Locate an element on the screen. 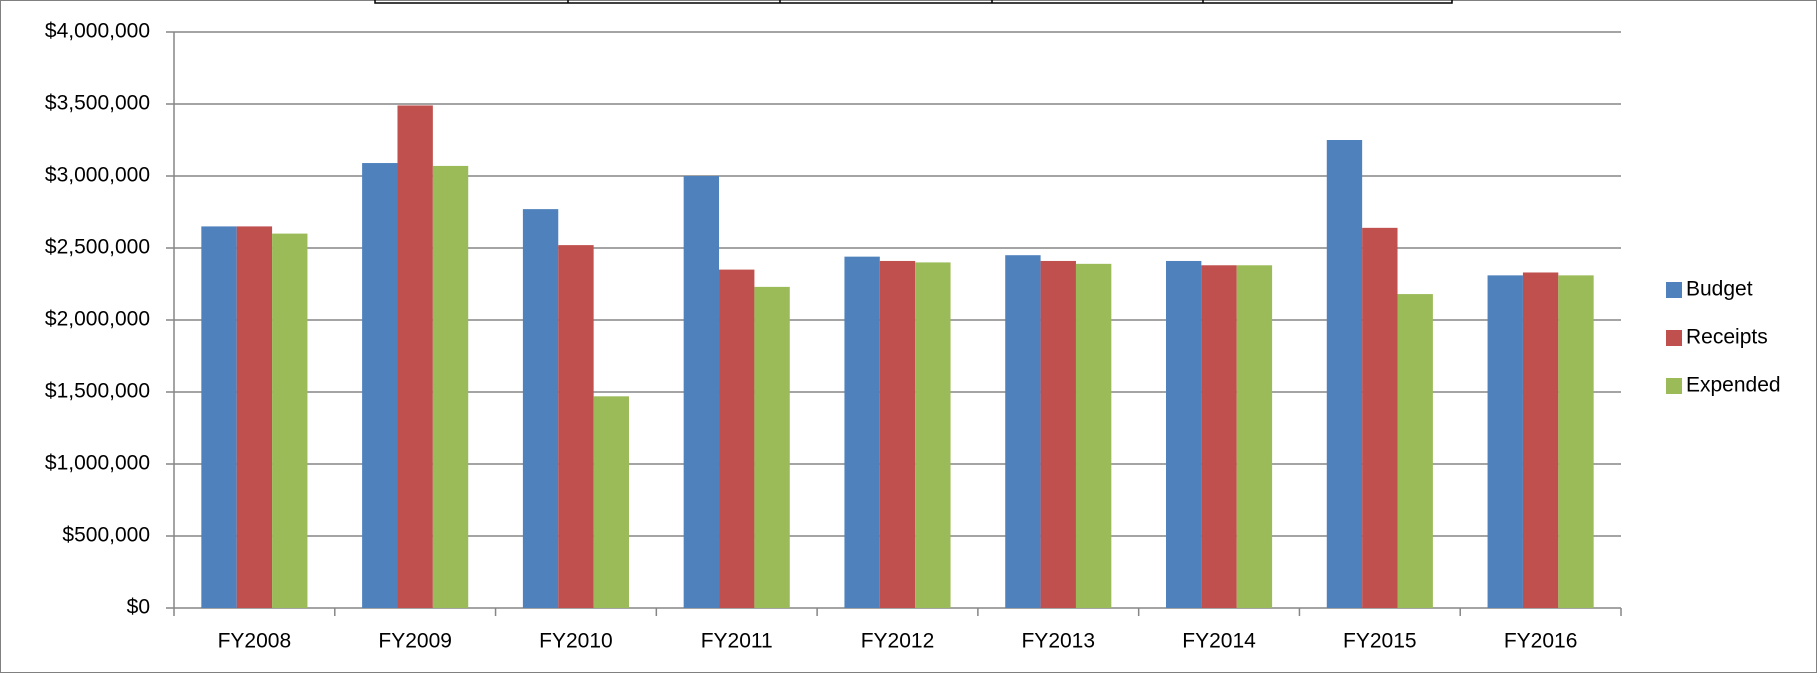 The image size is (1818, 674). x-tick-label: FY2011 is located at coordinates (737, 641).